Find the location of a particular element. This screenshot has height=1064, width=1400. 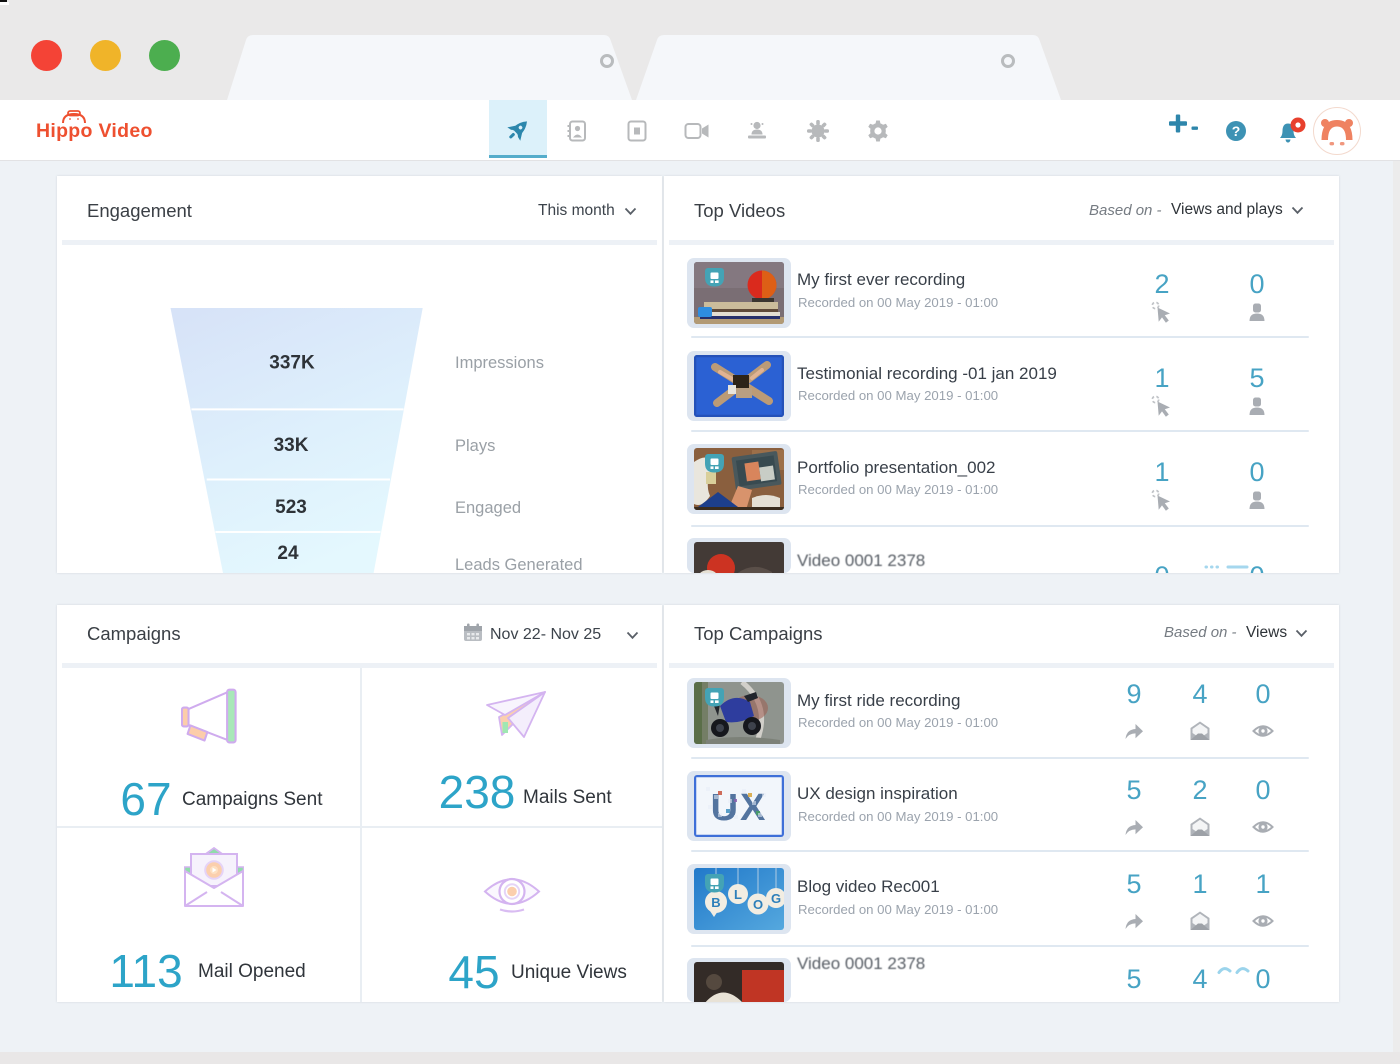

svg-text: G is located at coordinates (776, 898).